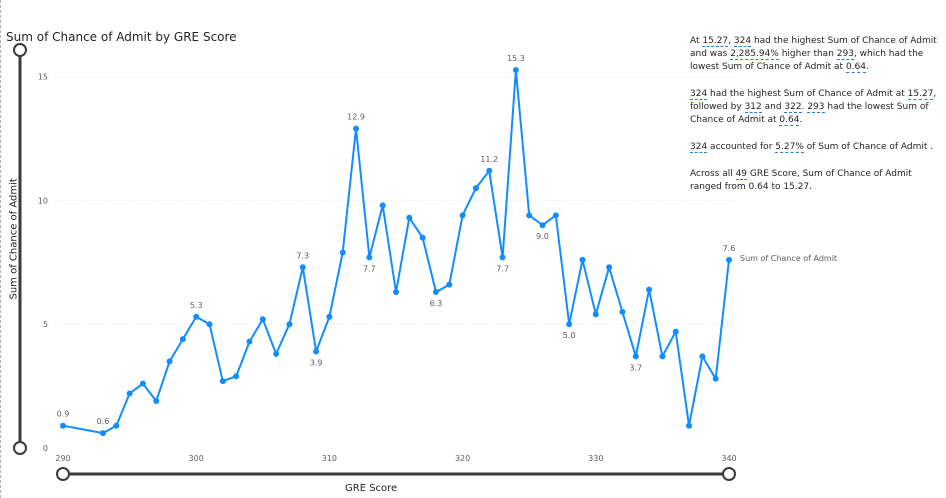 The height and width of the screenshot is (498, 946). What do you see at coordinates (635, 367) in the screenshot?
I see `data-label: 3.7` at bounding box center [635, 367].